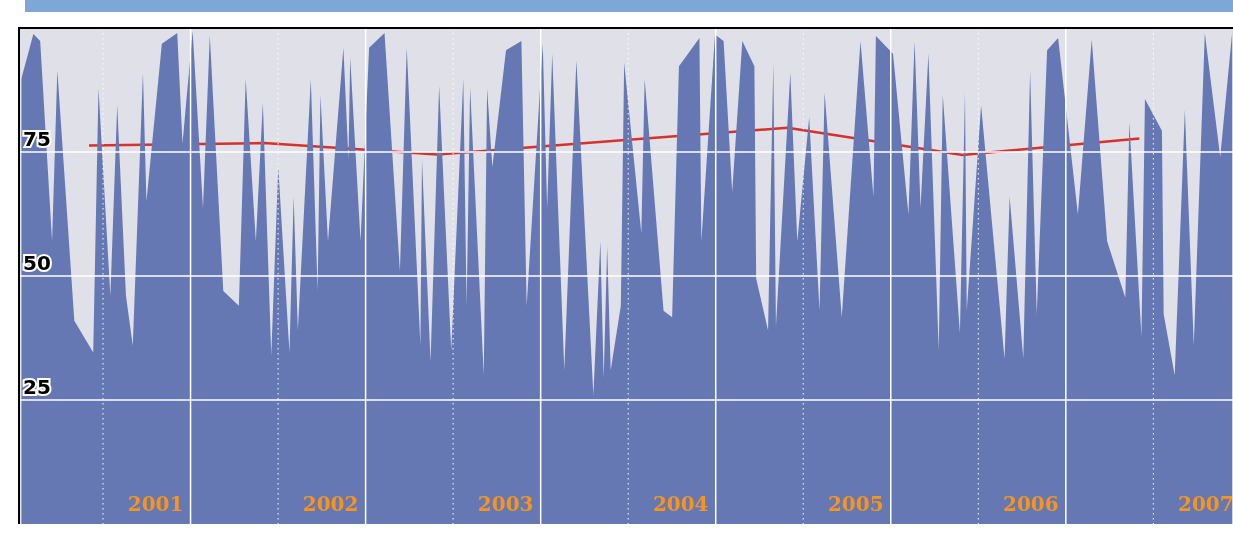  What do you see at coordinates (855, 504) in the screenshot?
I see `x-tick-label: 2005` at bounding box center [855, 504].